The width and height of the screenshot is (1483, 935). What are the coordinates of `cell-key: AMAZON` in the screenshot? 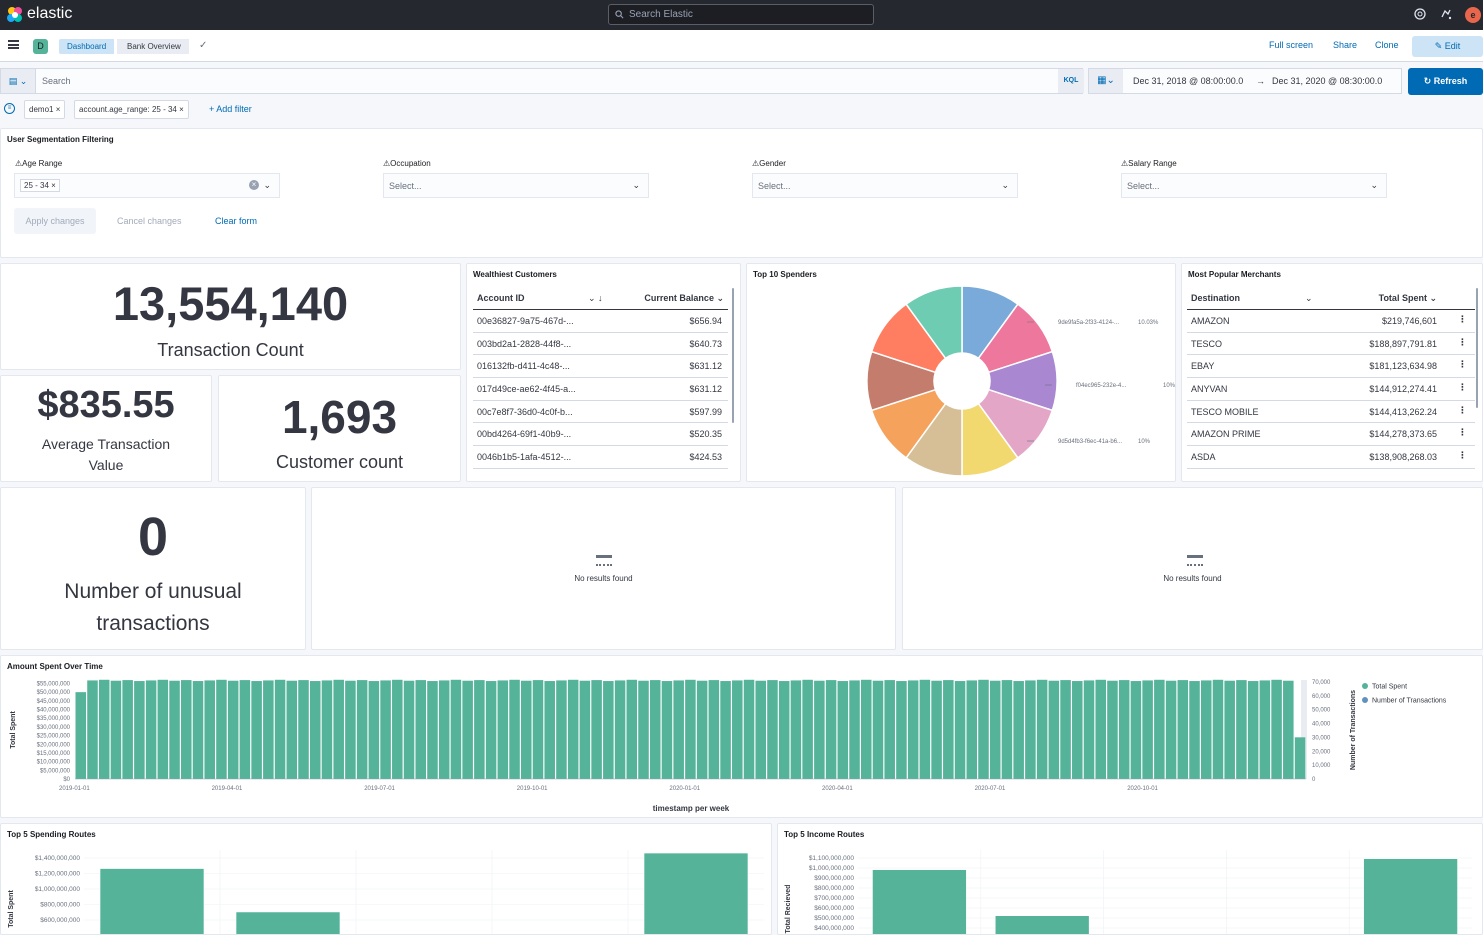 It's located at (1210, 321).